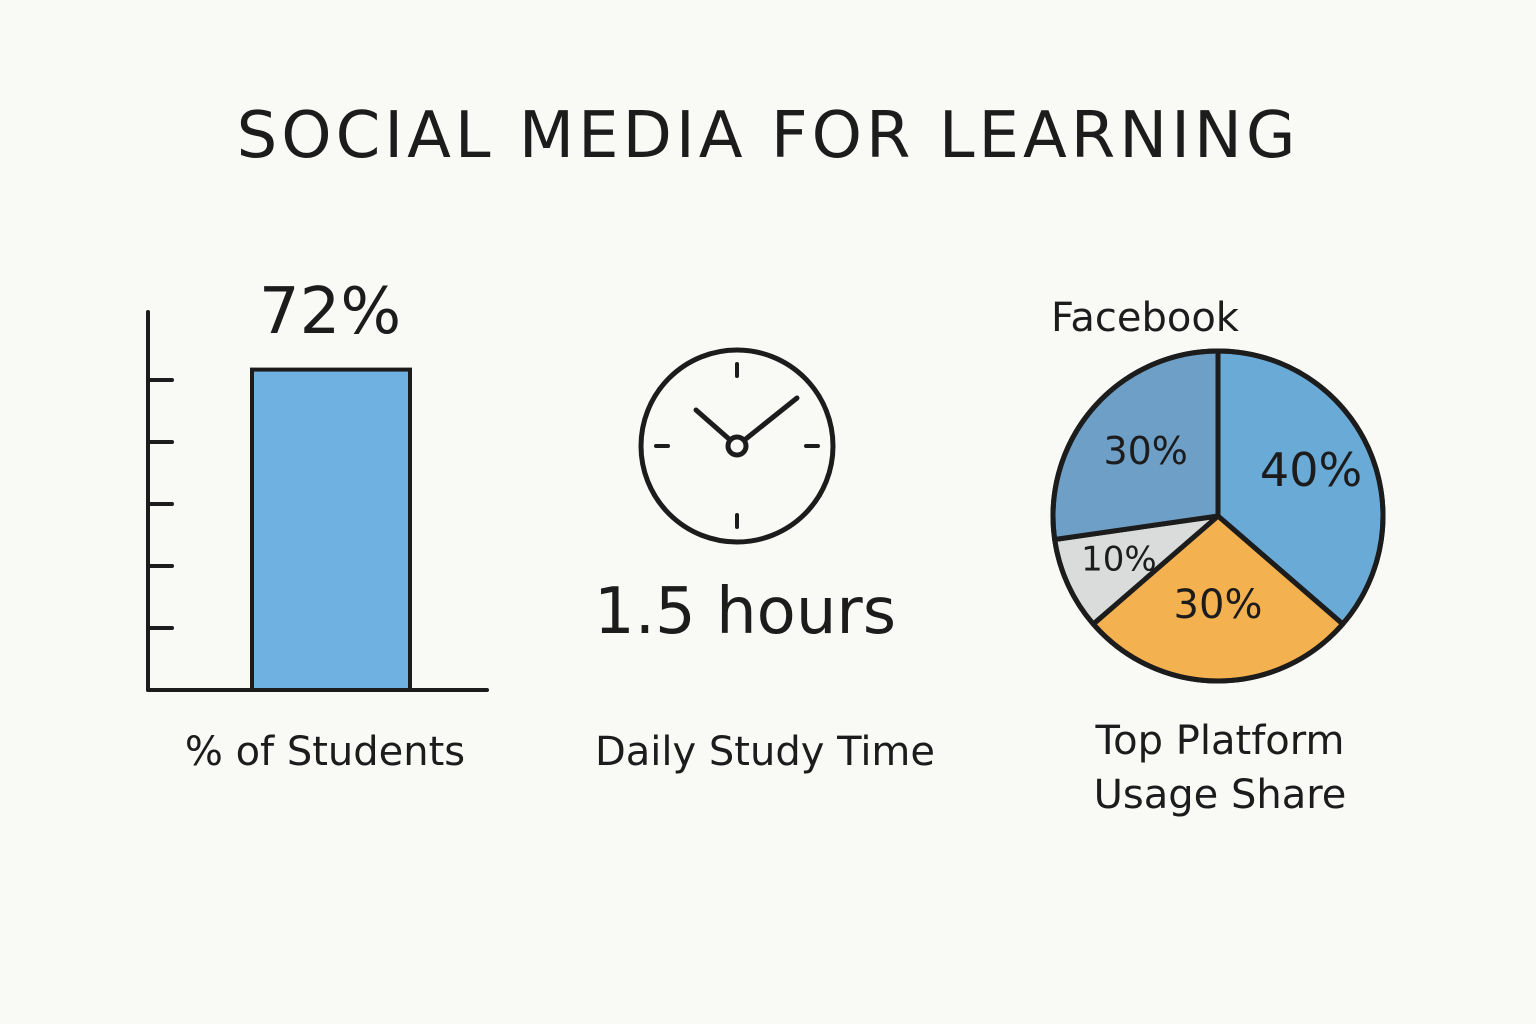 The height and width of the screenshot is (1024, 1536). I want to click on pie-slice-label: 40%, so click(1311, 470).